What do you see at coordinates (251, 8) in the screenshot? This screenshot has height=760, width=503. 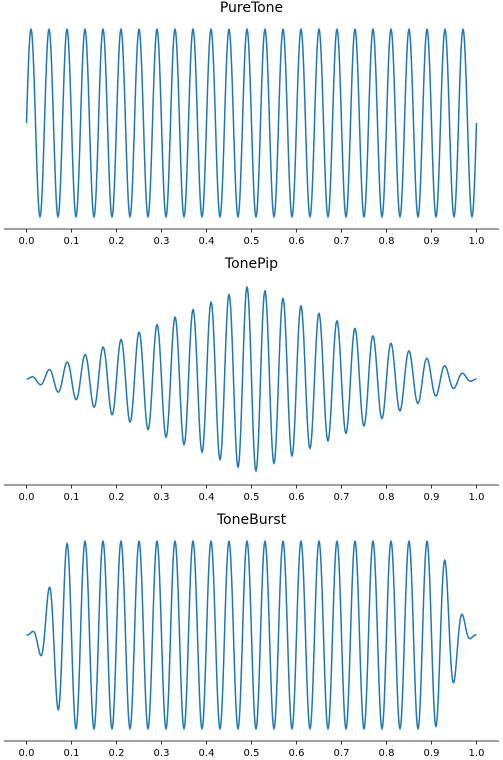 I see `chart-title: PureTone` at bounding box center [251, 8].